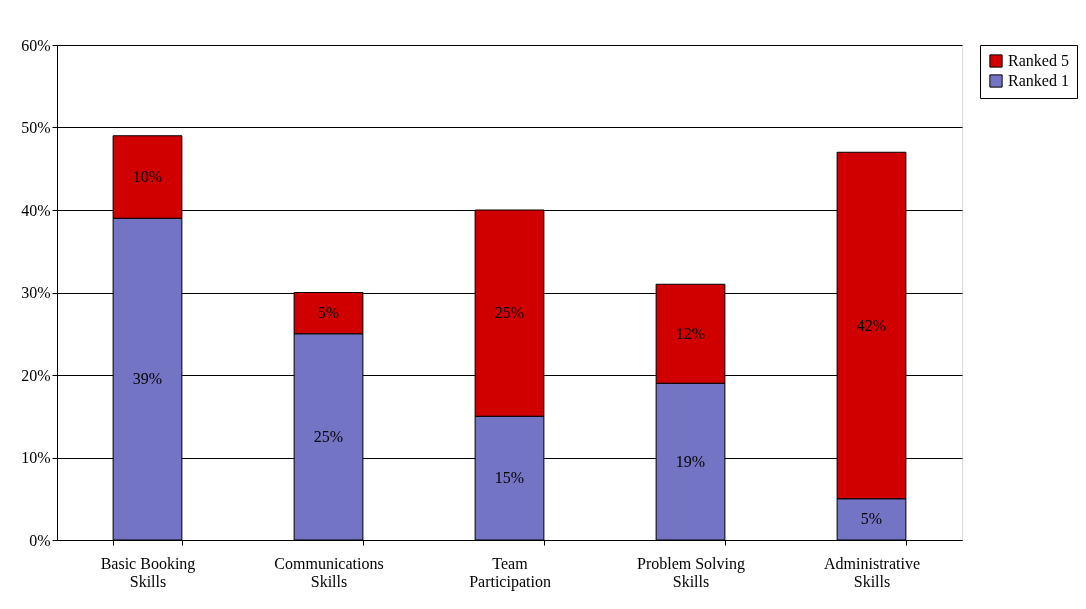  Describe the element at coordinates (36, 457) in the screenshot. I see `y-tick-label: 10%` at that location.